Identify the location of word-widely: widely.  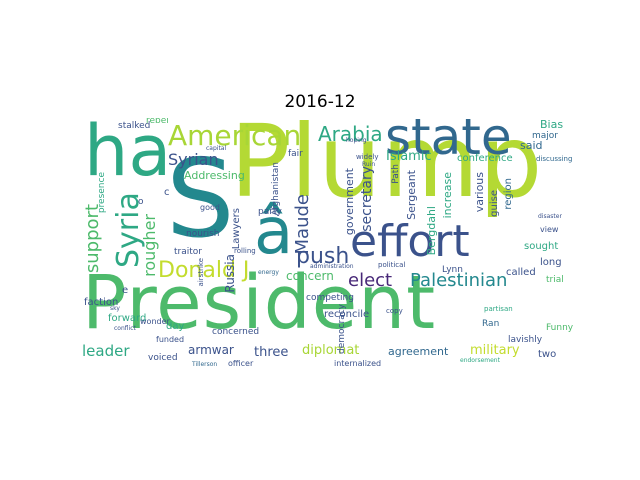
(367, 157).